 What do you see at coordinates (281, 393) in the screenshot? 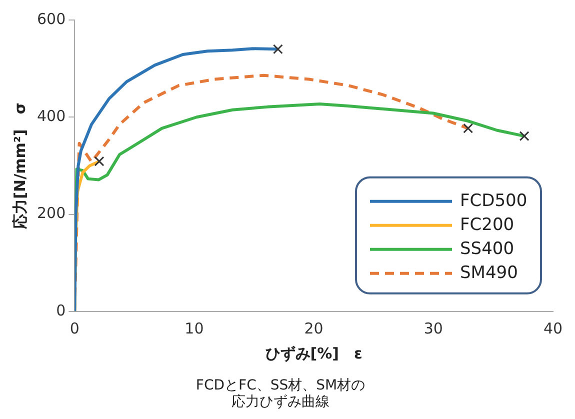
I see `text: FCDとFC、SS材、SM材の応力ひずみ曲線` at bounding box center [281, 393].